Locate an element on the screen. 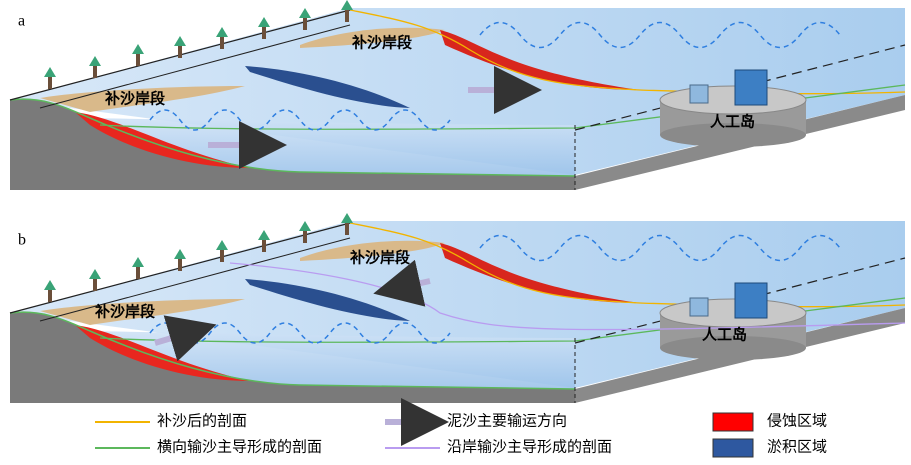  legend-label: 沿岸输沙主导形成的剖面 is located at coordinates (529, 446).